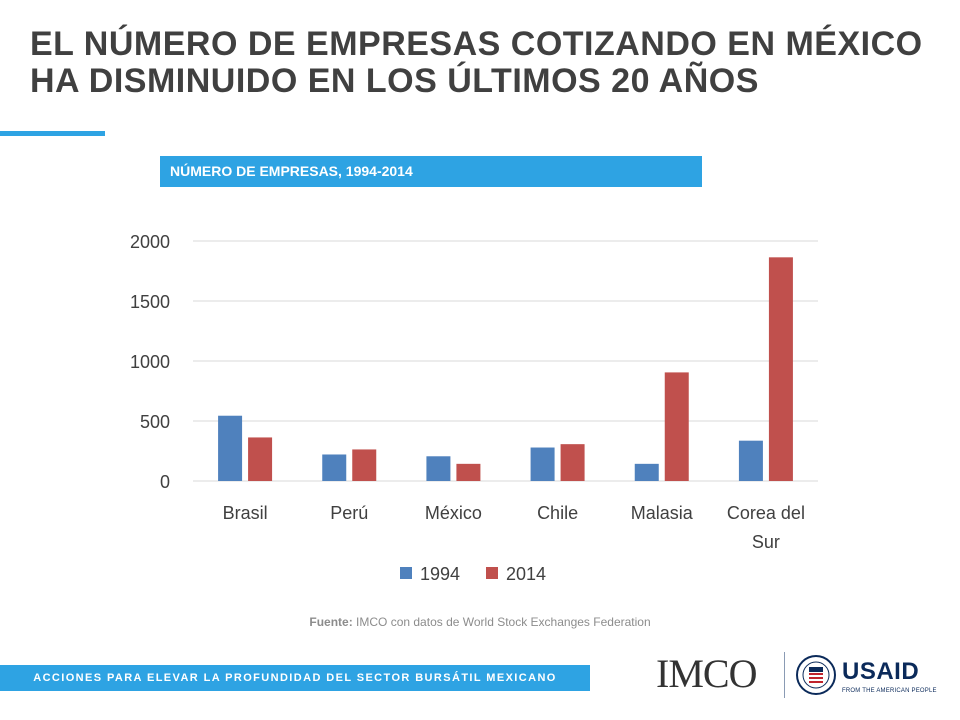 Image resolution: width=960 pixels, height=720 pixels. Describe the element at coordinates (150, 362) in the screenshot. I see `y-tick-label: 1000` at that location.